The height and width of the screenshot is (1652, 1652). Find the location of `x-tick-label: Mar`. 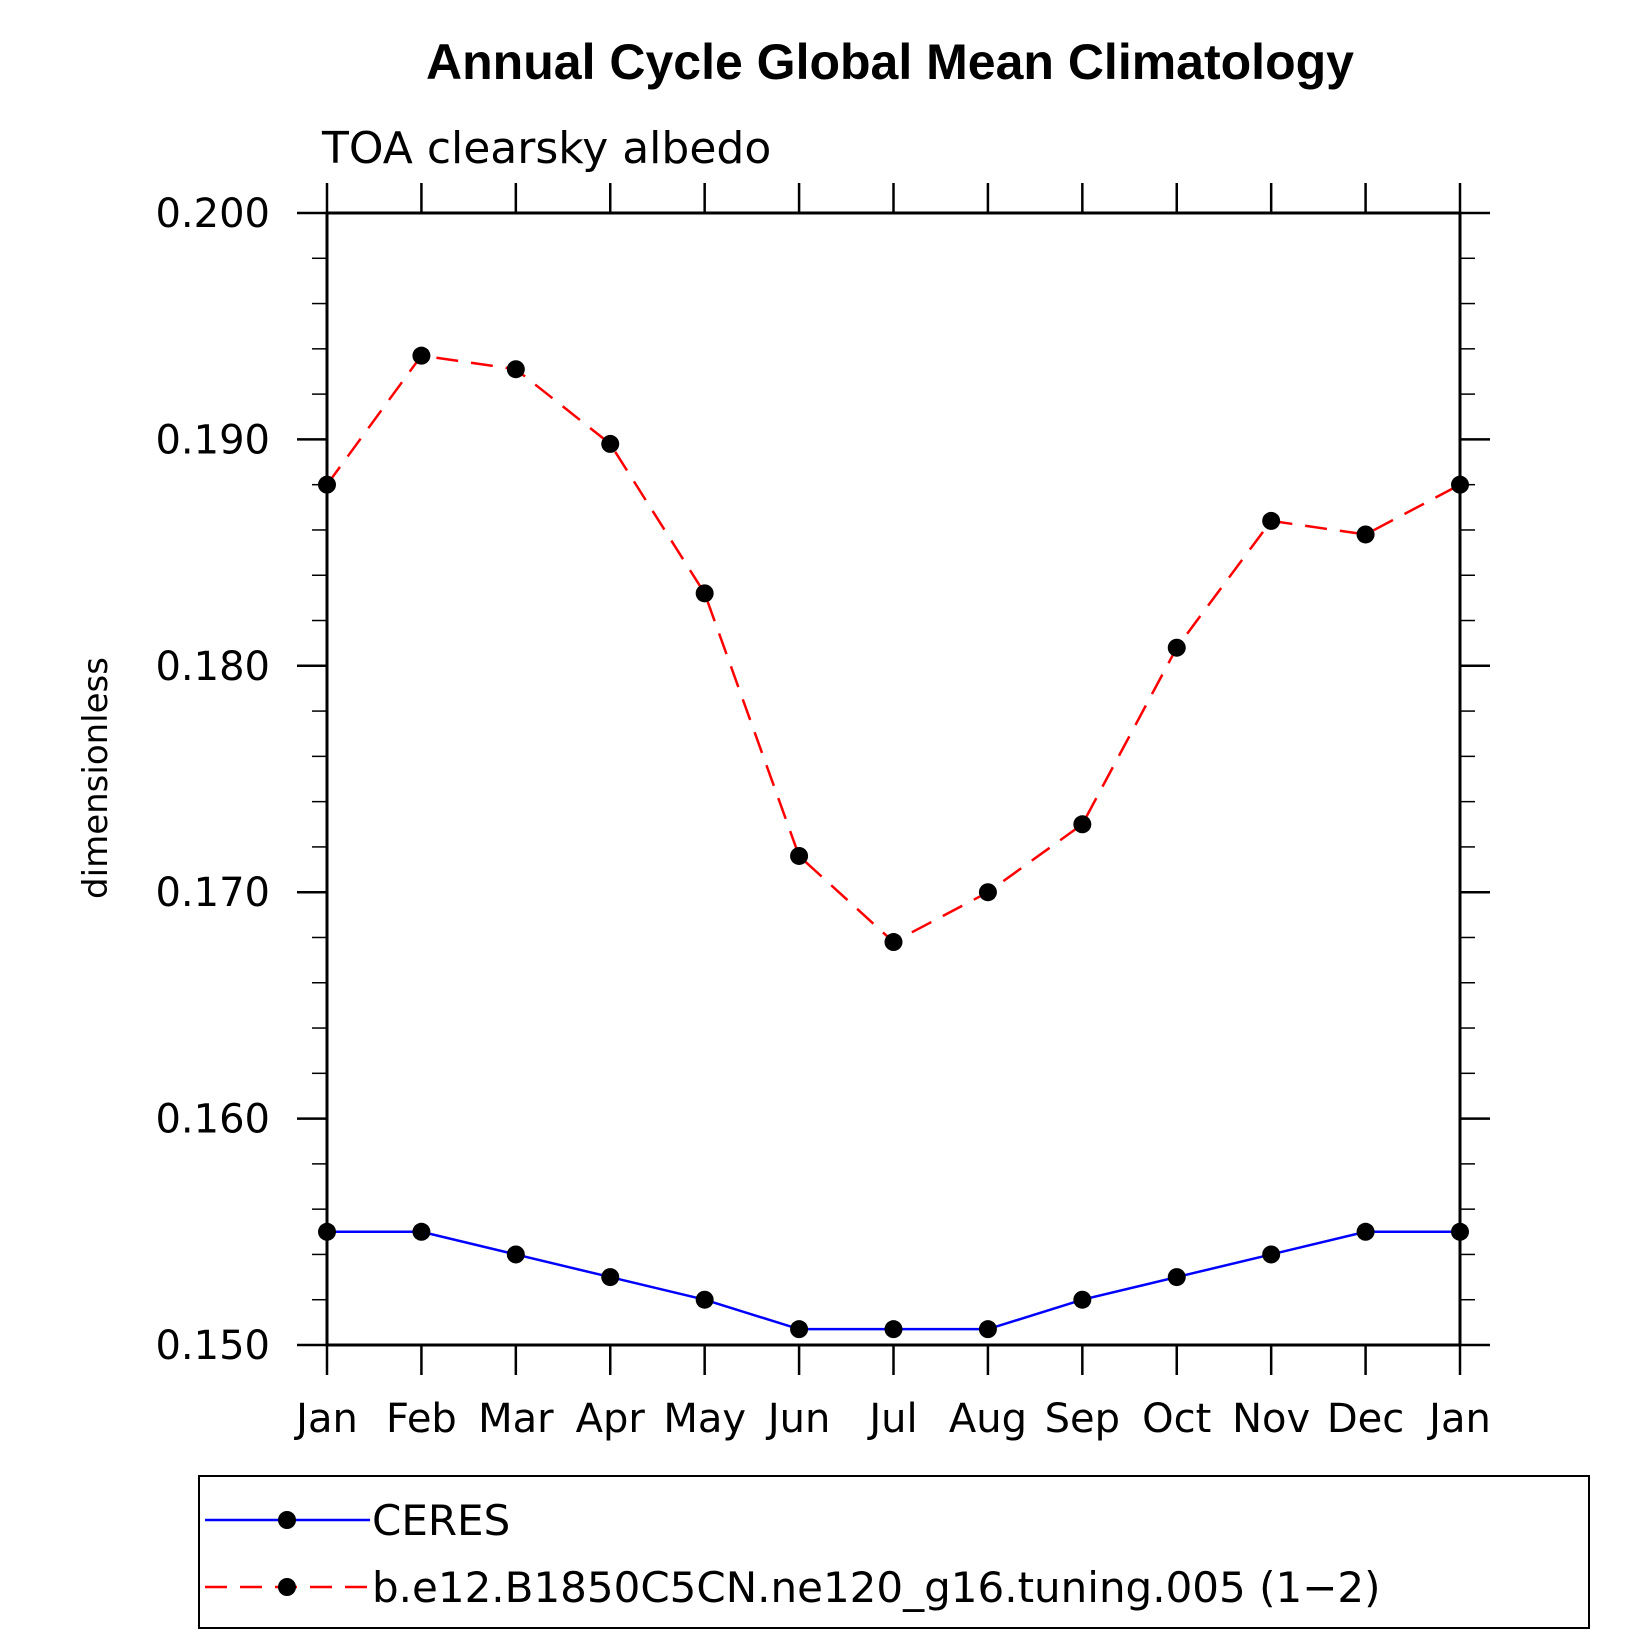

x-tick-label: Mar is located at coordinates (516, 1419).